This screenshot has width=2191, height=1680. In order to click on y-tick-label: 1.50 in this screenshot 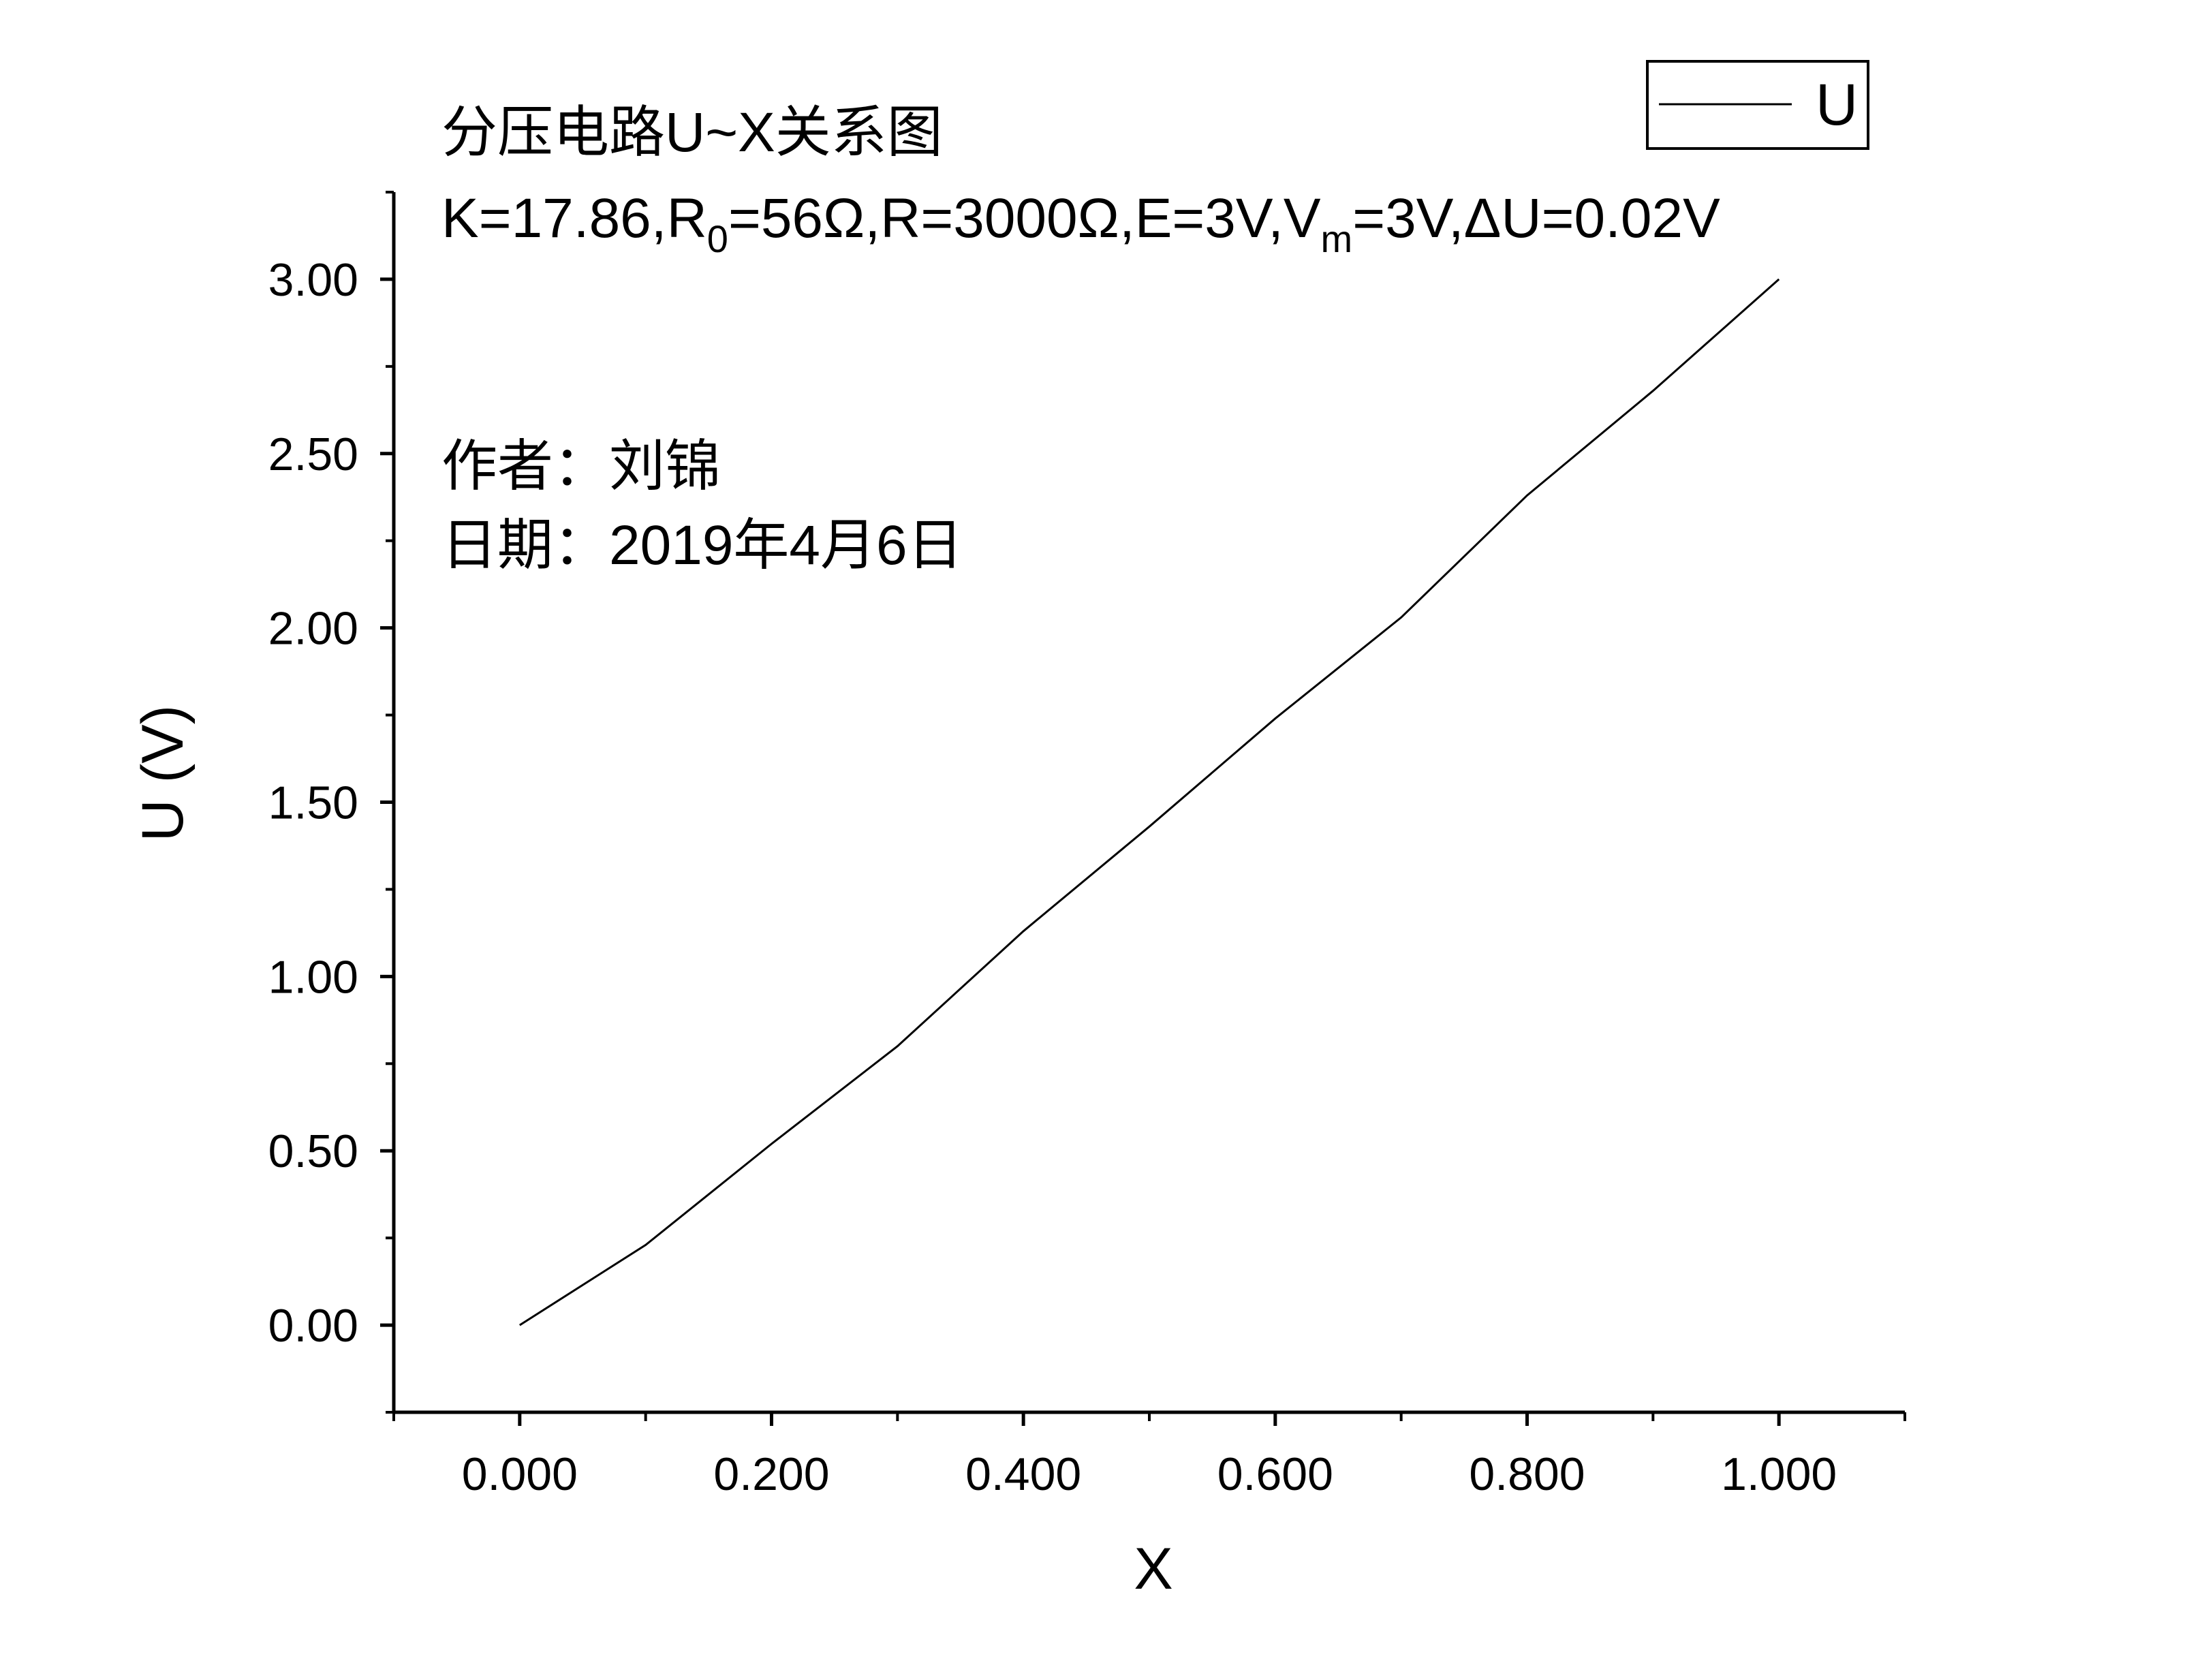, I will do `click(313, 803)`.